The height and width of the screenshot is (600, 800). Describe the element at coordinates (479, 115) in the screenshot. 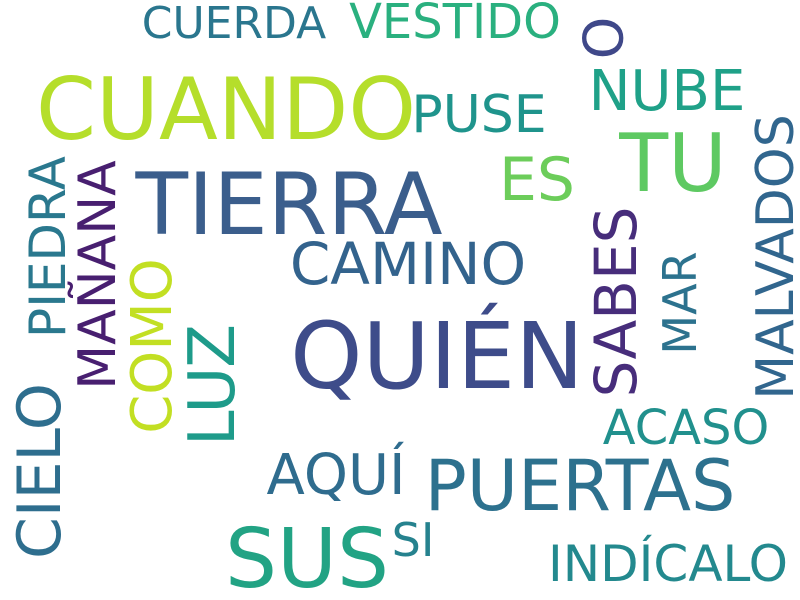

I see `word-puse: PUSE` at that location.